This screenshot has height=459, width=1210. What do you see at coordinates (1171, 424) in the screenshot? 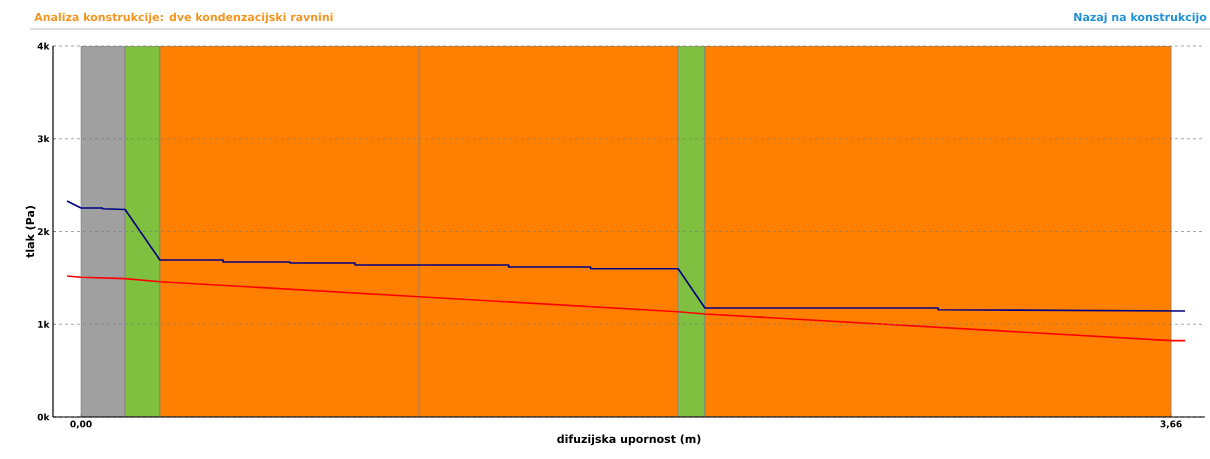
I see `x-tick-label: 3,66` at bounding box center [1171, 424].